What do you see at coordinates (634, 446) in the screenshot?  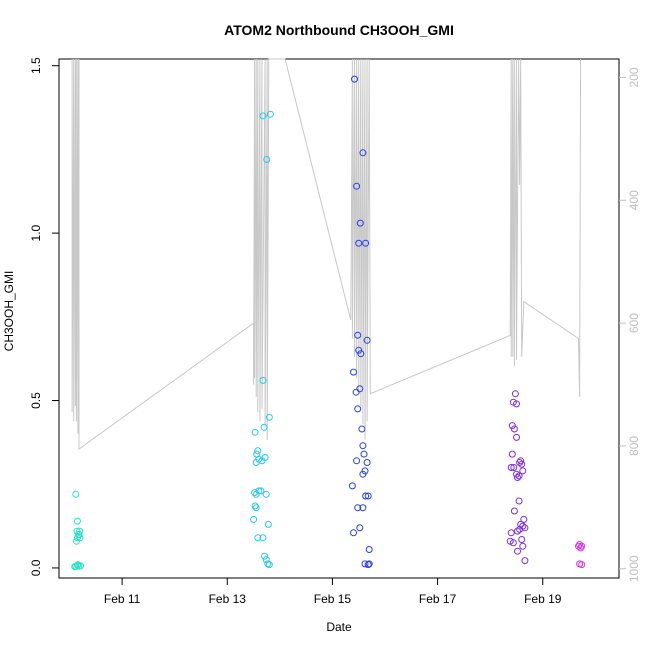 I see `y2-tick-label: 800` at bounding box center [634, 446].